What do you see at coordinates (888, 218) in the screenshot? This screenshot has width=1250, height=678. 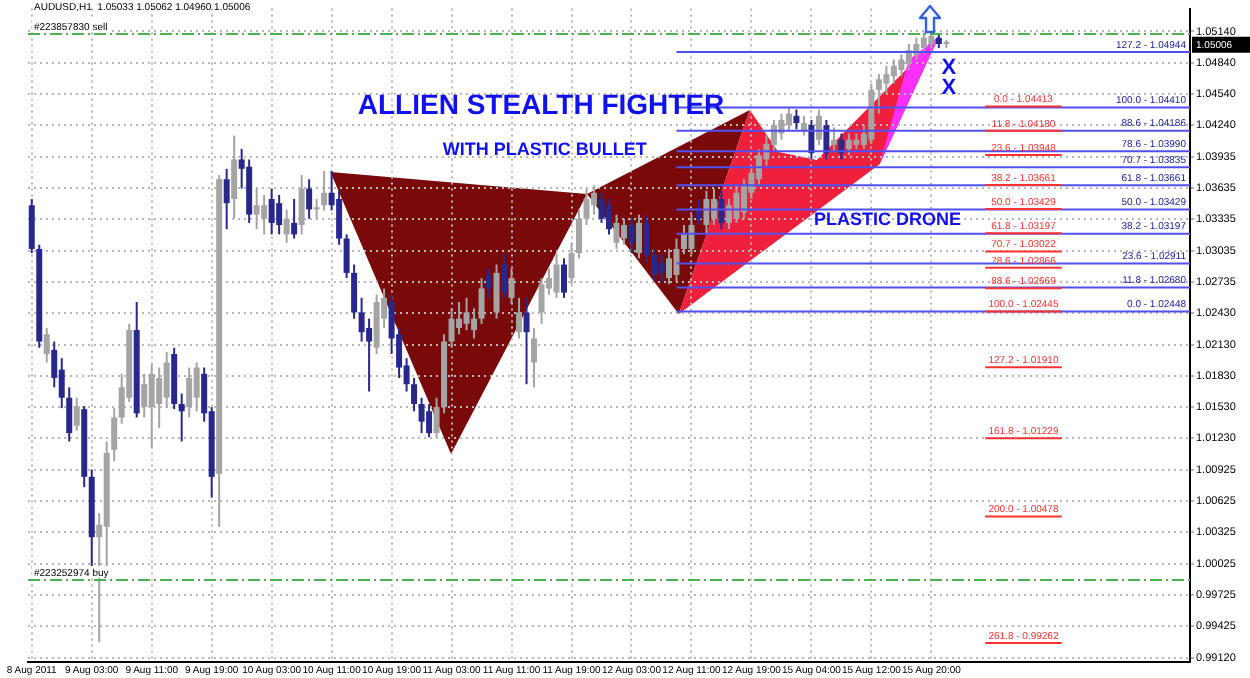 I see `annotation: PLASTIC DRONE` at bounding box center [888, 218].